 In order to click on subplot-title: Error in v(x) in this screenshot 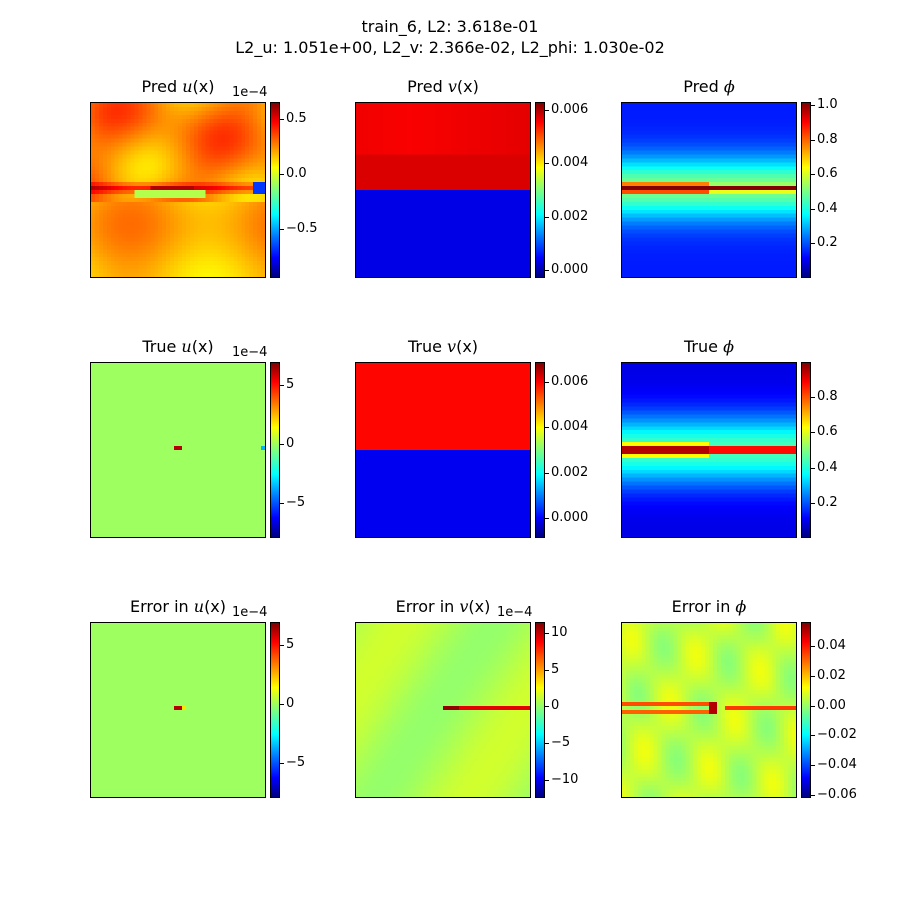, I will do `click(443, 606)`.